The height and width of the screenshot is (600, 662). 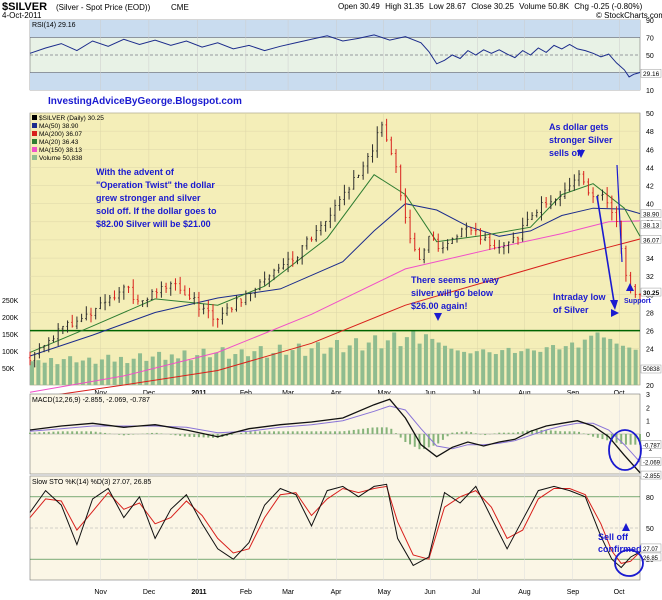 What do you see at coordinates (156, 211) in the screenshot?
I see `twist-annotation-line: sold off. If the dollar goes to` at bounding box center [156, 211].